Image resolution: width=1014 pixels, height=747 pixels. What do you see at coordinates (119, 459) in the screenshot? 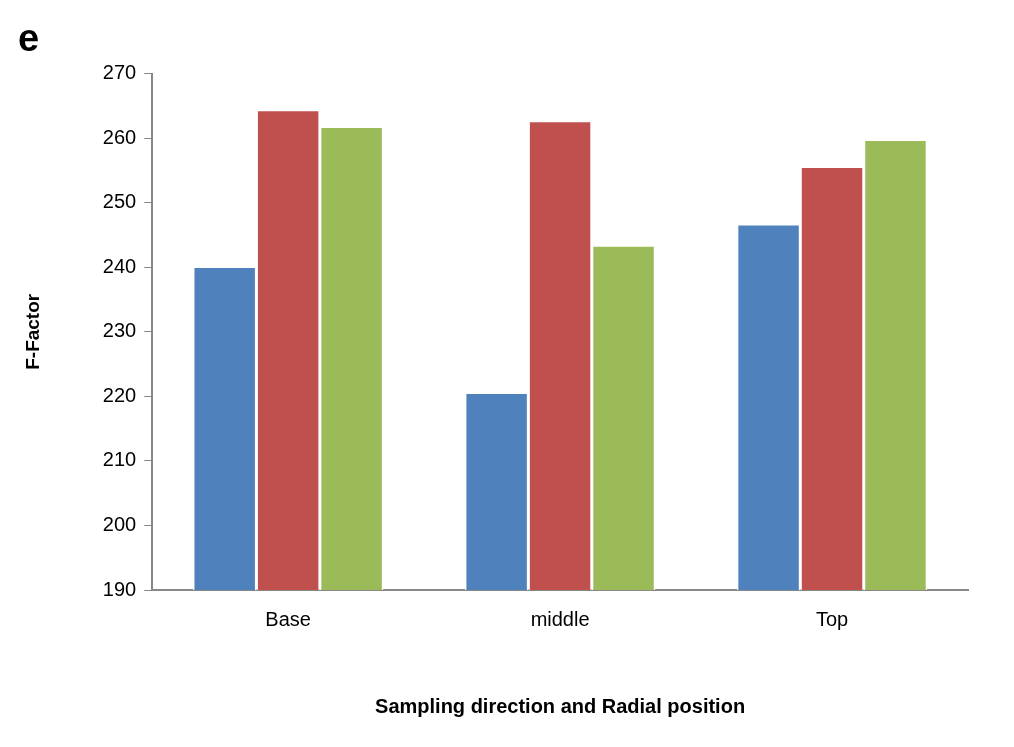
I see `y-tick-label: 210` at bounding box center [119, 459].